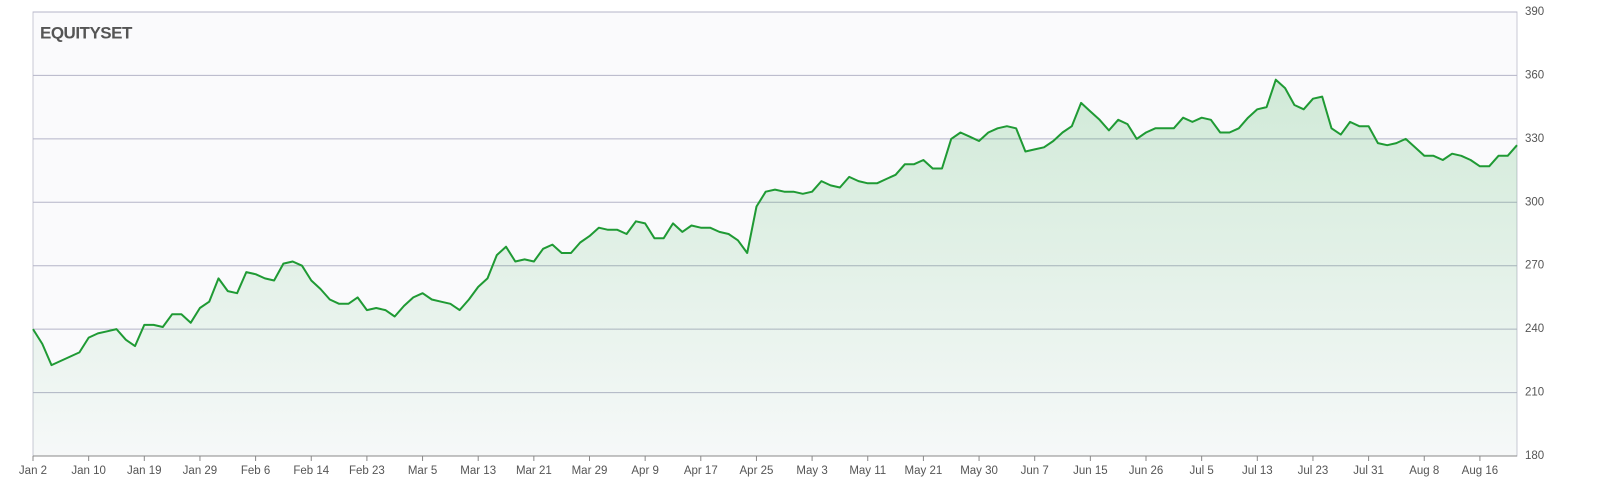 The height and width of the screenshot is (504, 1600). I want to click on y-tick-label: 240, so click(1534, 329).